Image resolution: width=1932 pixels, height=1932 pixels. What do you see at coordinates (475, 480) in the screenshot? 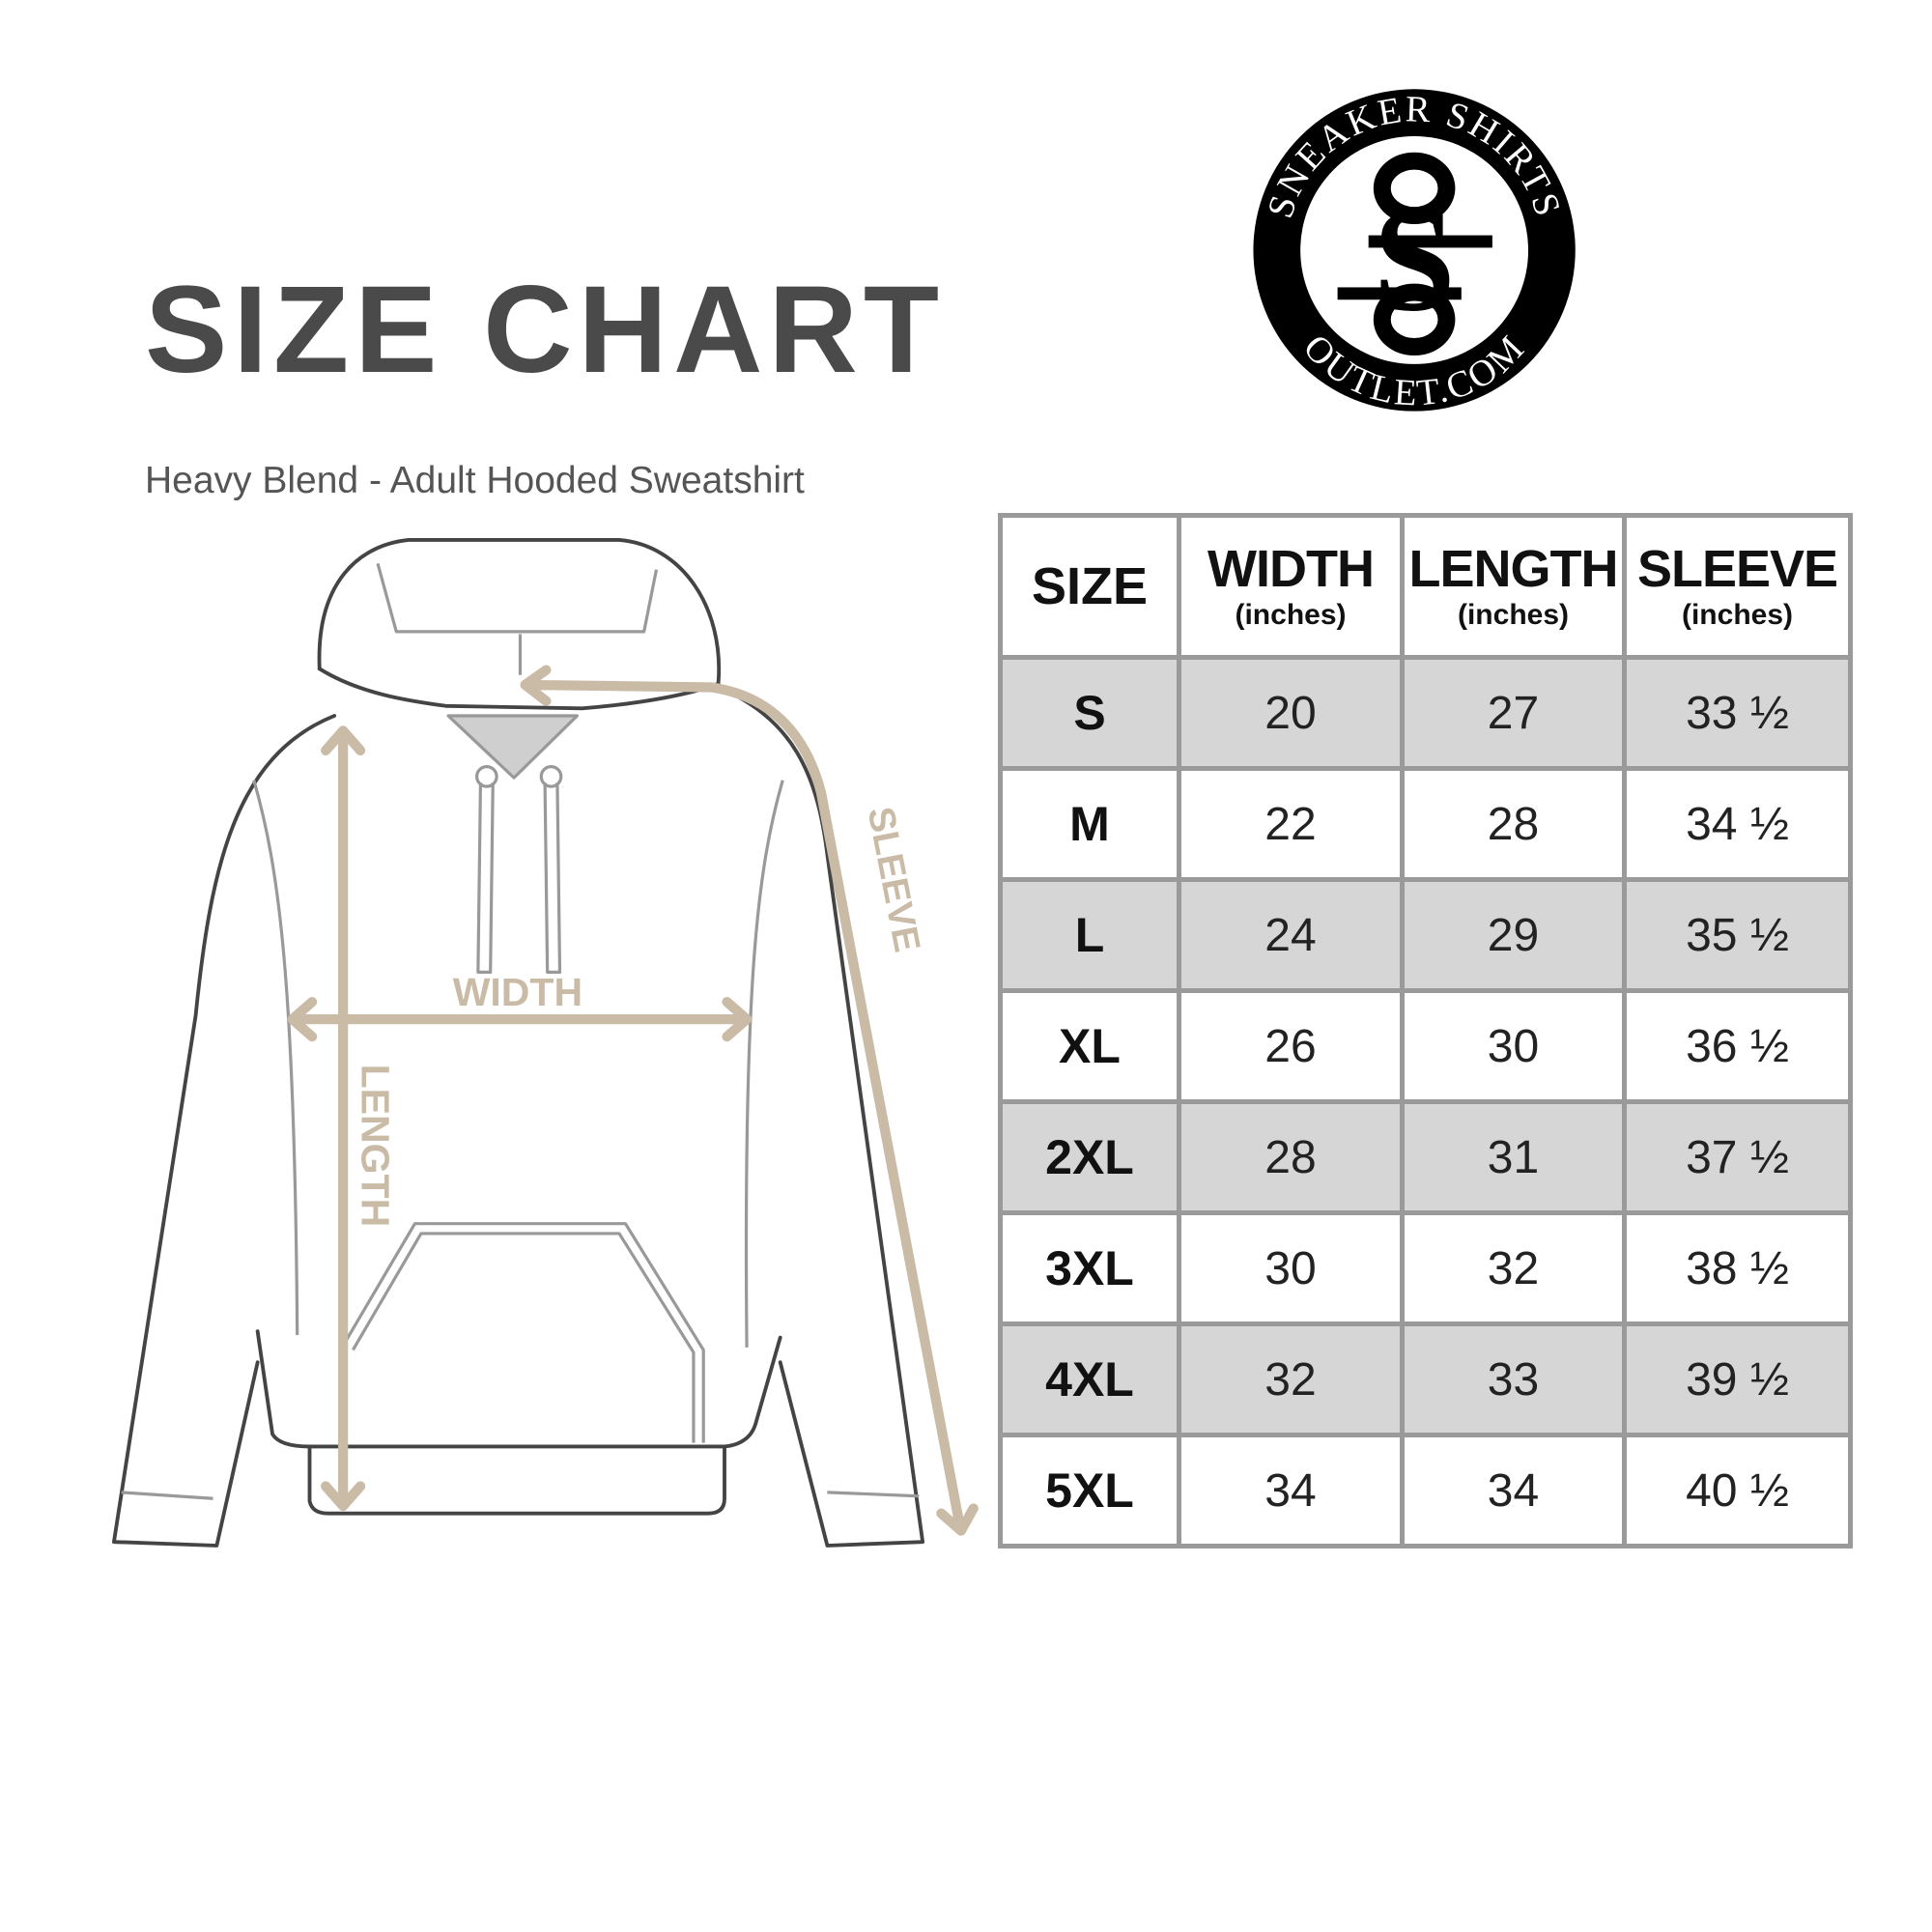
I see `page-subtitle: Heavy Blend - Adult Hooded Sweatshirt` at bounding box center [475, 480].